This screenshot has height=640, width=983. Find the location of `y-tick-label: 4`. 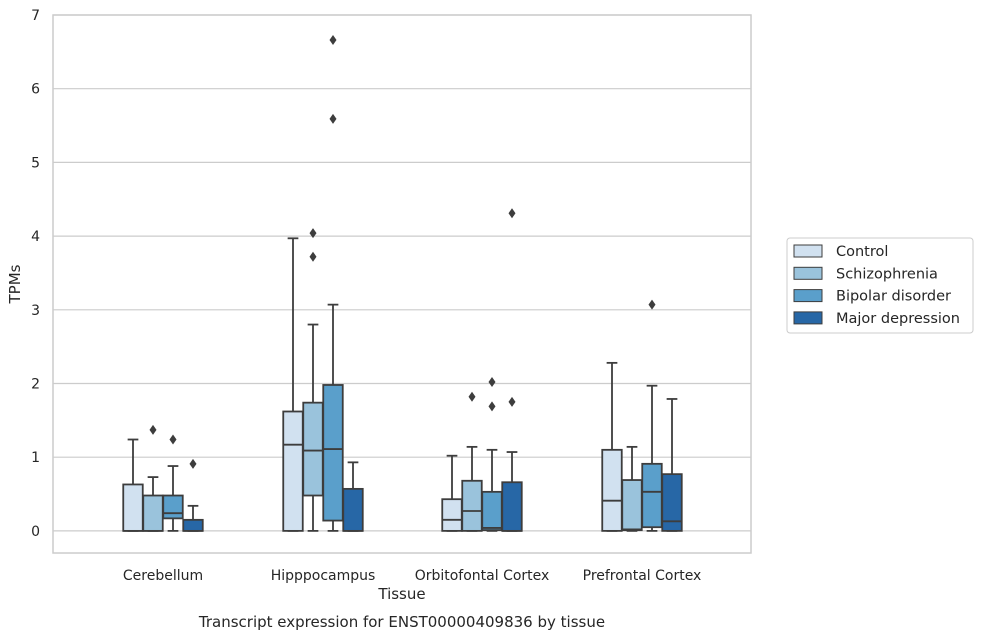

y-tick-label: 4 is located at coordinates (35, 237).